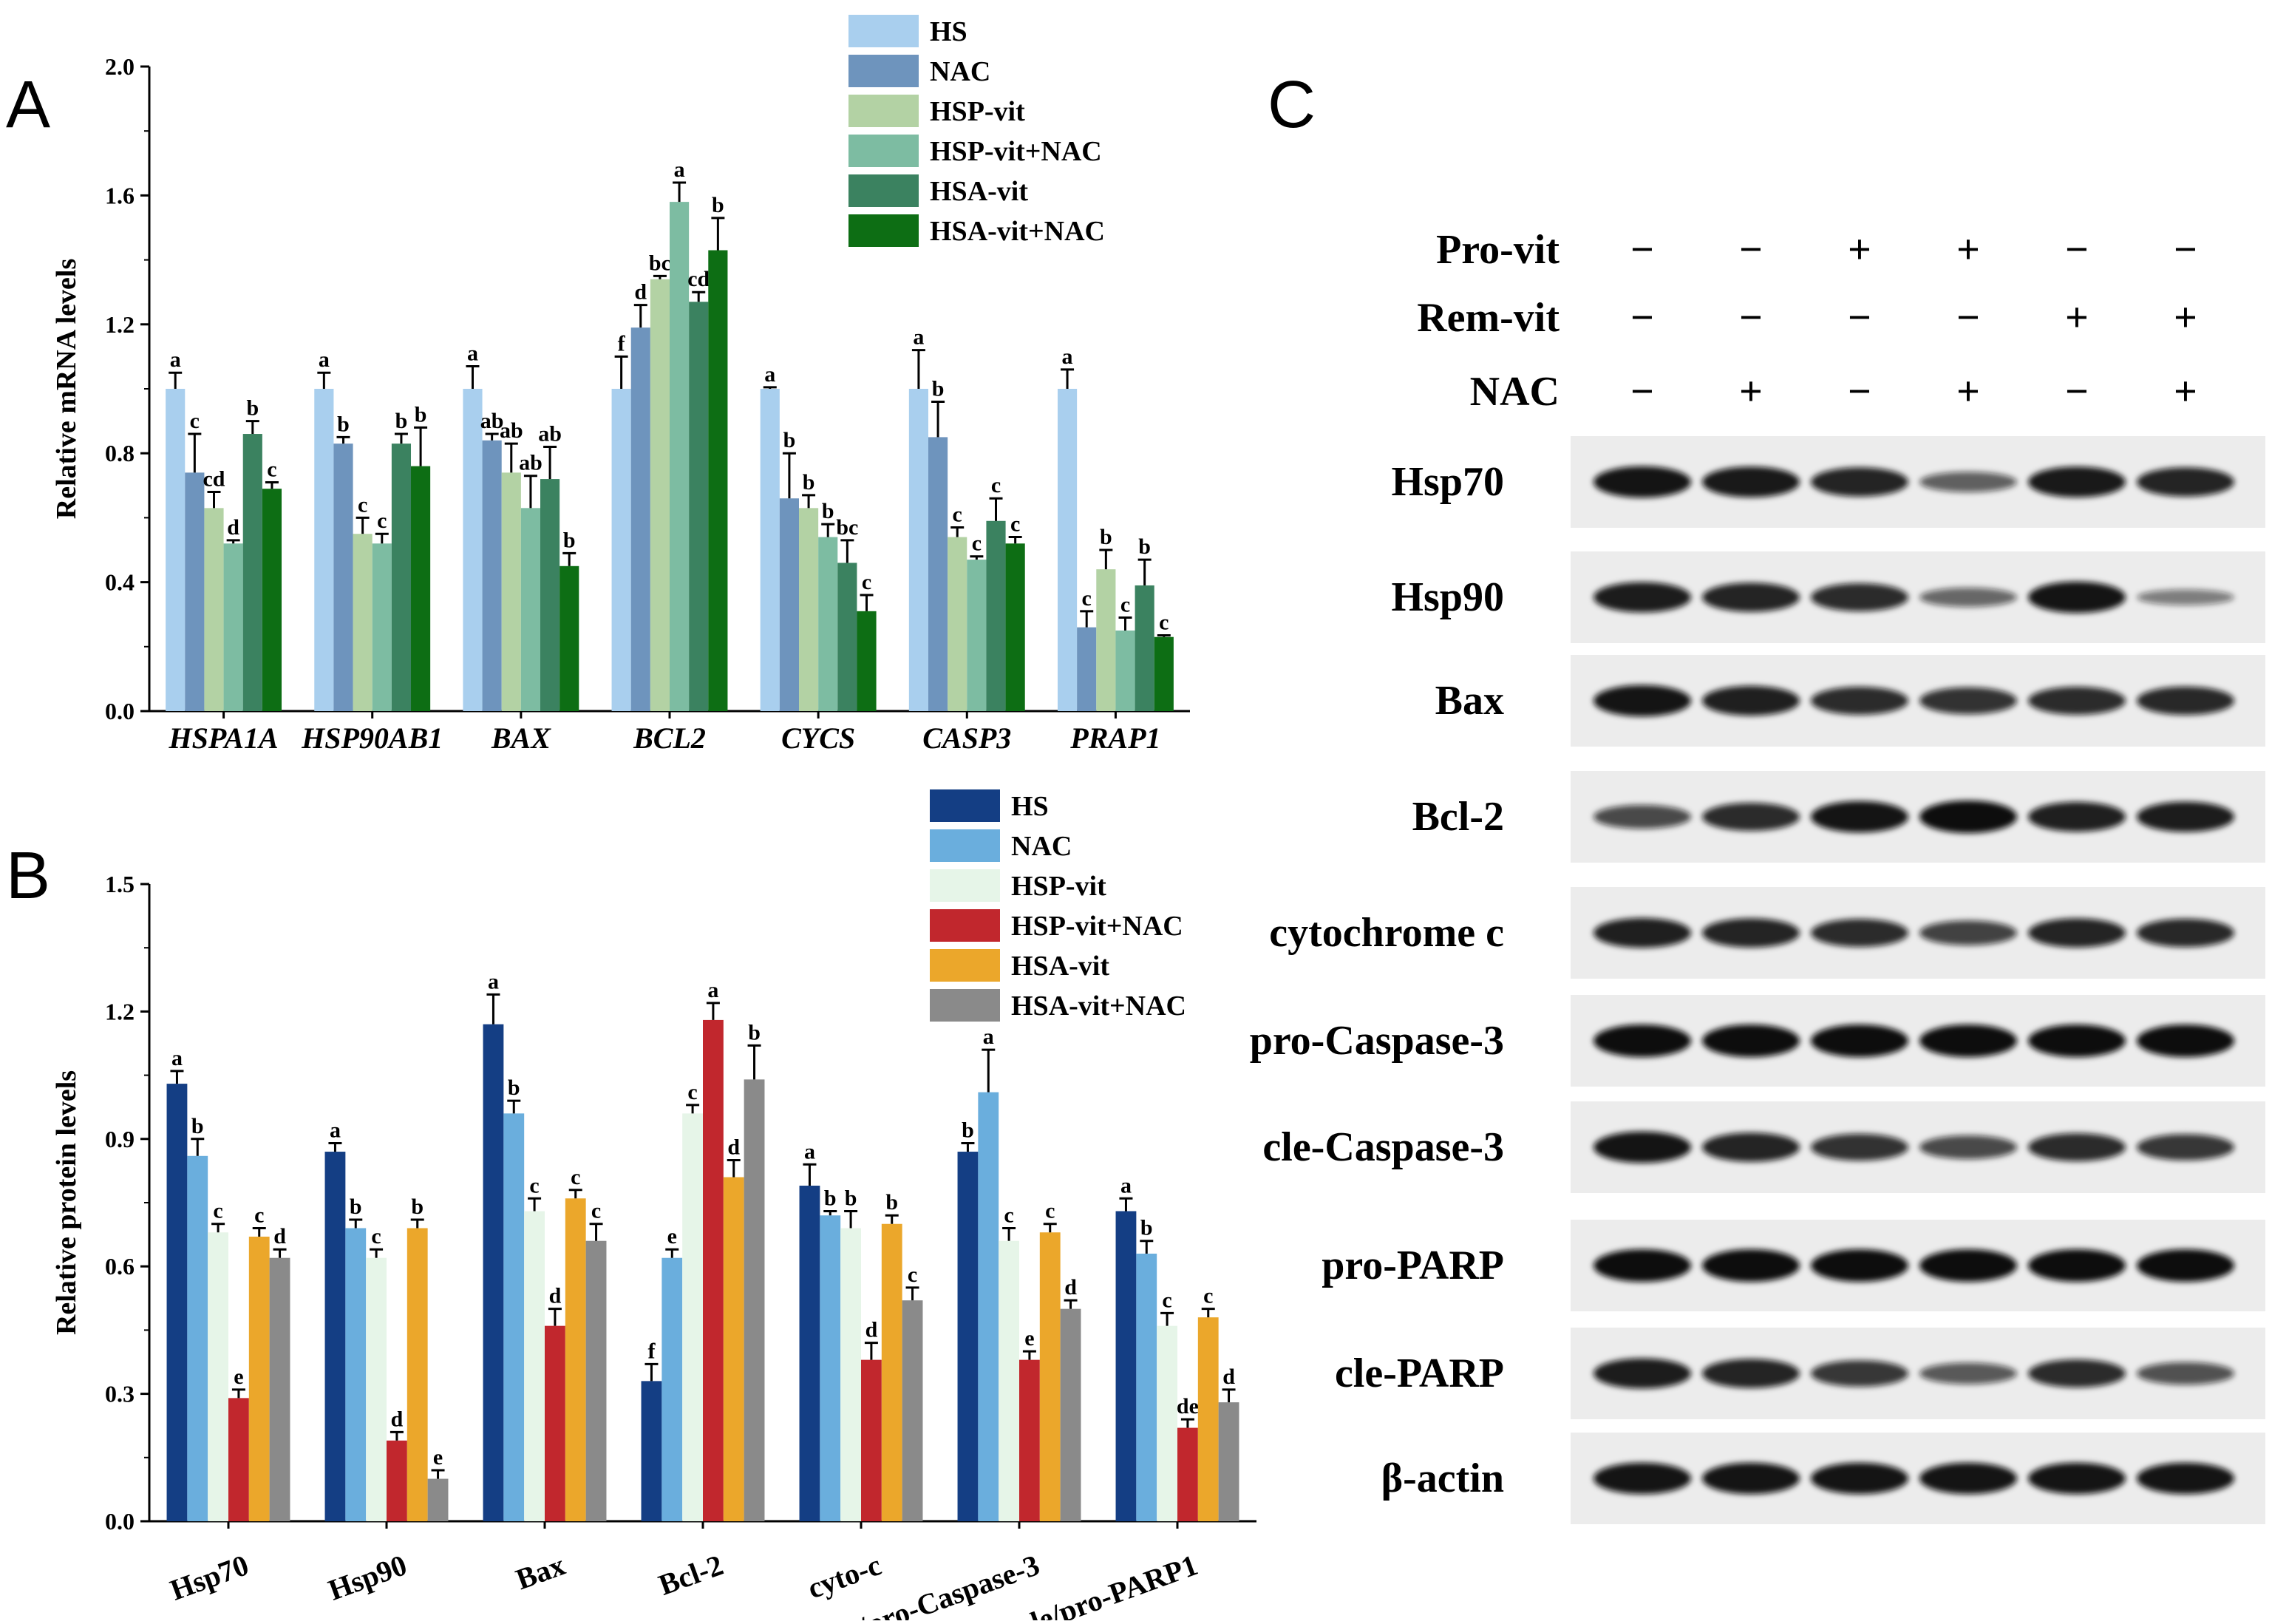 The height and width of the screenshot is (1624, 2289). What do you see at coordinates (367, 1577) in the screenshot?
I see `x-category-label: Hsp90` at bounding box center [367, 1577].